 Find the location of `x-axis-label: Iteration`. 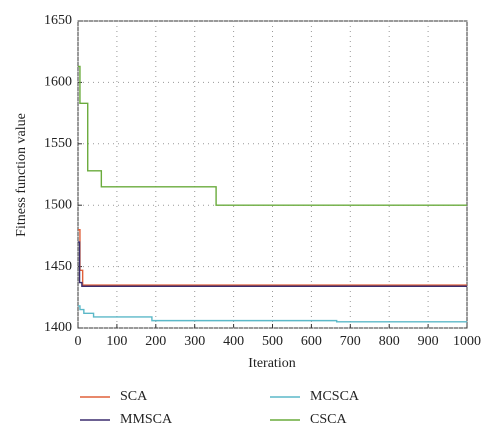

x-axis-label: Iteration is located at coordinates (271, 363).